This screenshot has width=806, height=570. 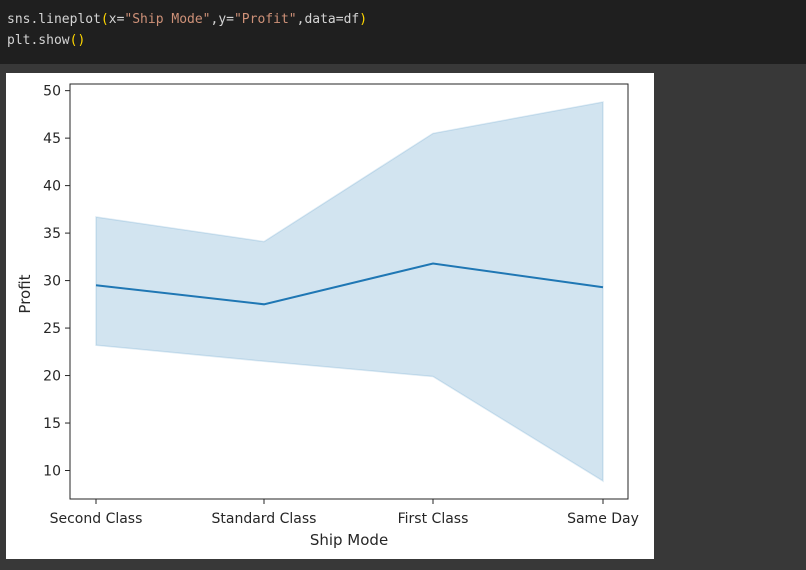 I want to click on y-tick-label: 10, so click(x=52, y=472).